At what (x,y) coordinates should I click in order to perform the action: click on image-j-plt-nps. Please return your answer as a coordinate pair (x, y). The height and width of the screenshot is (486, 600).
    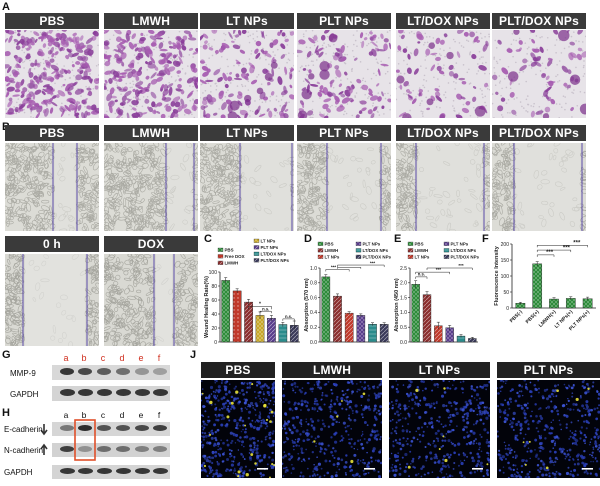
    Looking at the image, I should click on (548, 429).